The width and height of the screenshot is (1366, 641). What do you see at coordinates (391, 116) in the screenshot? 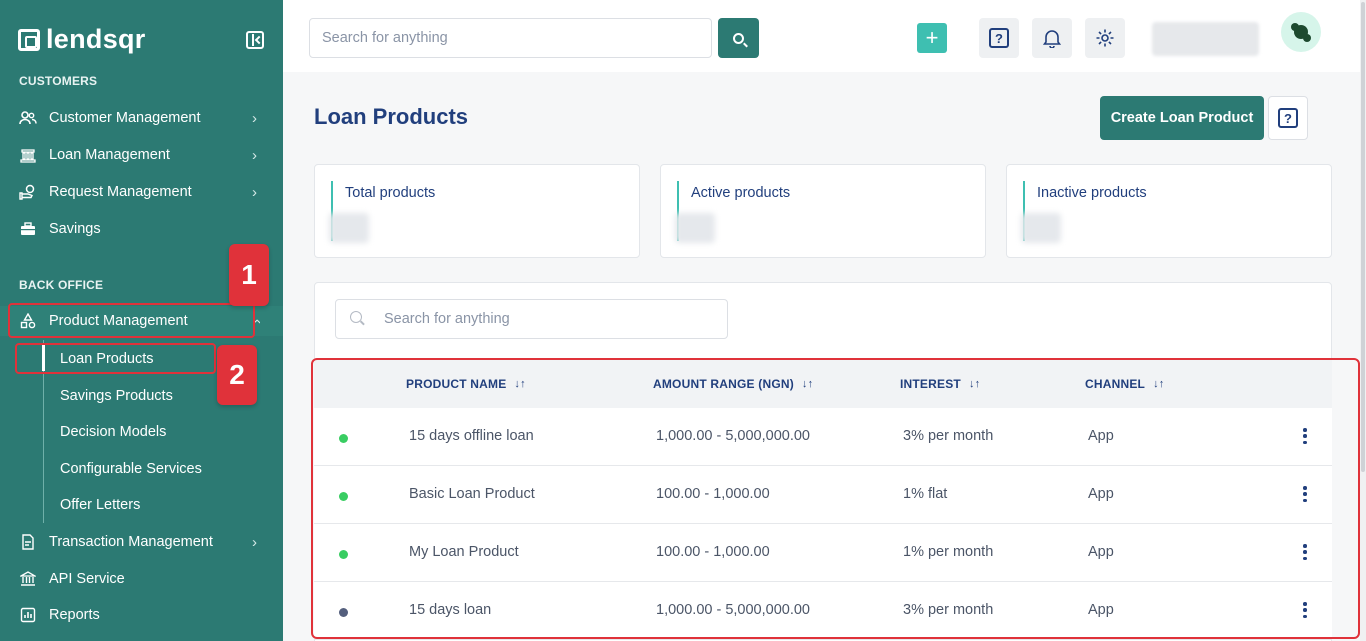
I see `page-title: Loan Products` at bounding box center [391, 116].